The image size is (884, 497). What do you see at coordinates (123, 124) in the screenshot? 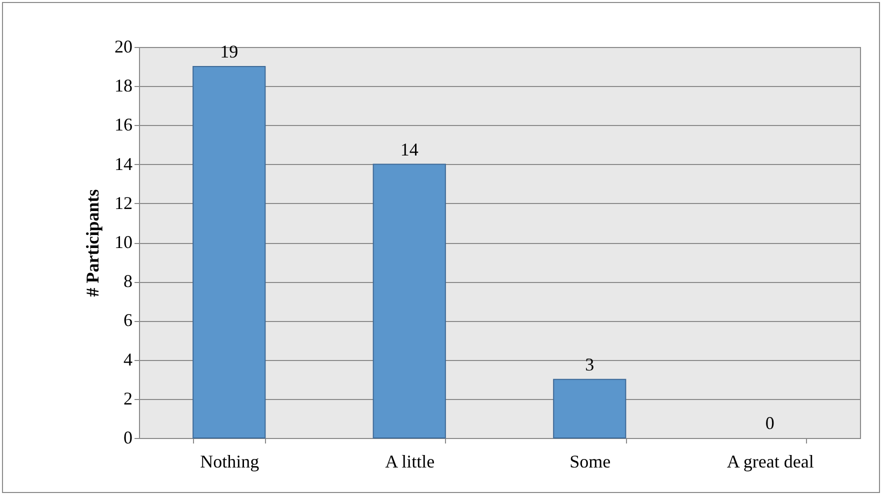
I see `y-tick-label: 16` at bounding box center [123, 124].